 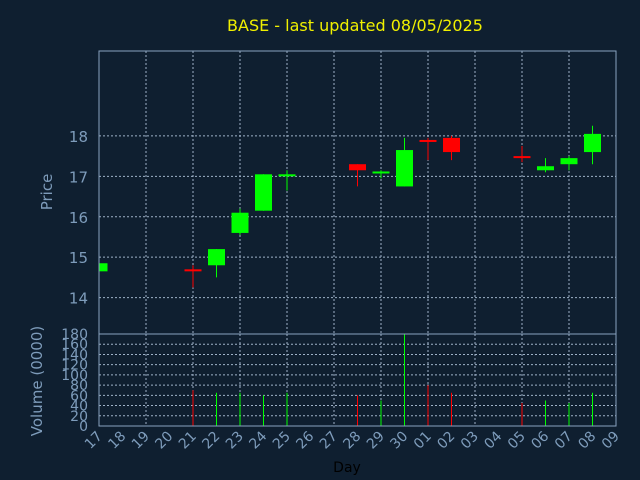 I want to click on x-tick-label: 03, so click(x=470, y=441).